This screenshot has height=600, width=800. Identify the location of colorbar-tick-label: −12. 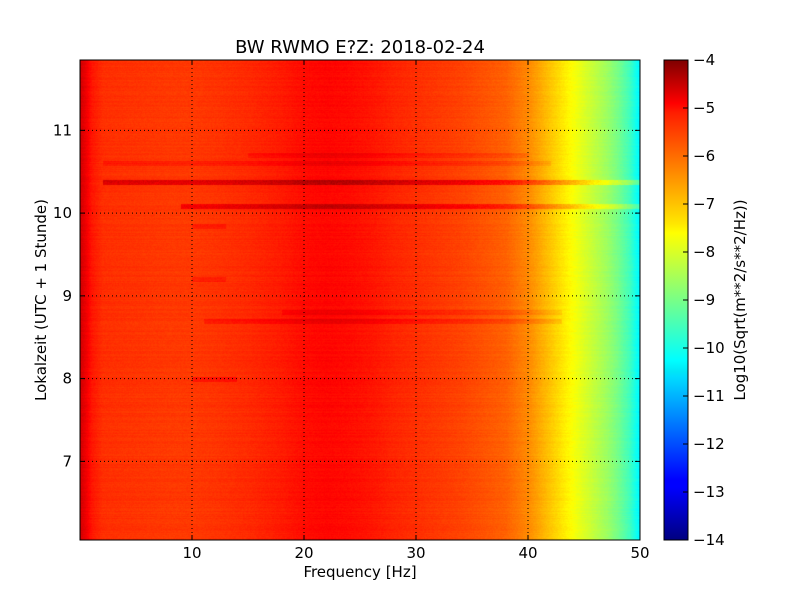
(709, 444).